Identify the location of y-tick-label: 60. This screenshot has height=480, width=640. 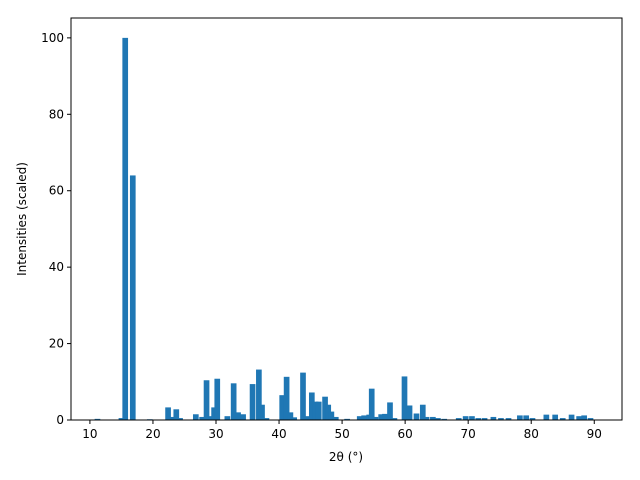
(56, 191).